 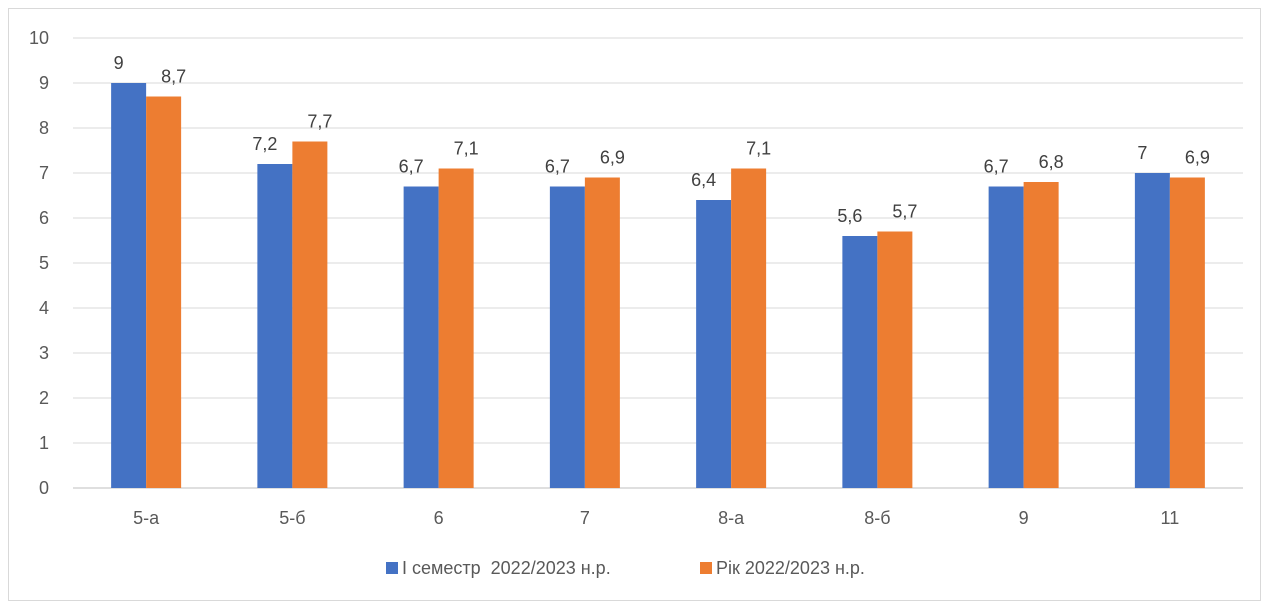 What do you see at coordinates (1142, 153) in the screenshot?
I see `data-label: 7` at bounding box center [1142, 153].